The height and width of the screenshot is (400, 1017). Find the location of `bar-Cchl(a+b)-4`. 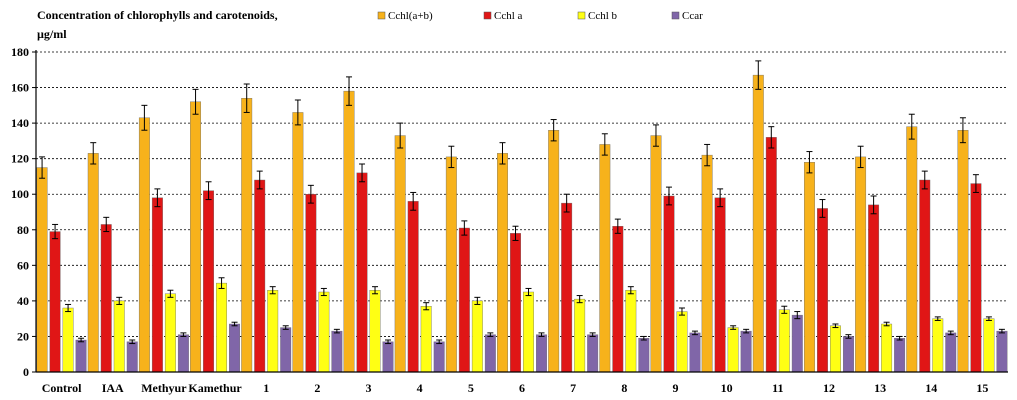

bar-Cchl(a+b)-4 is located at coordinates (400, 254).